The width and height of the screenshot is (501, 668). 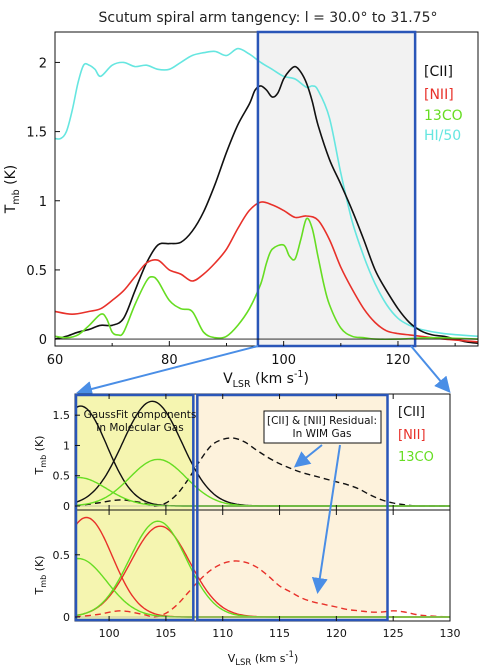 I want to click on note-wim-line1: [CII] & [NII] Residual:, so click(x=322, y=421).